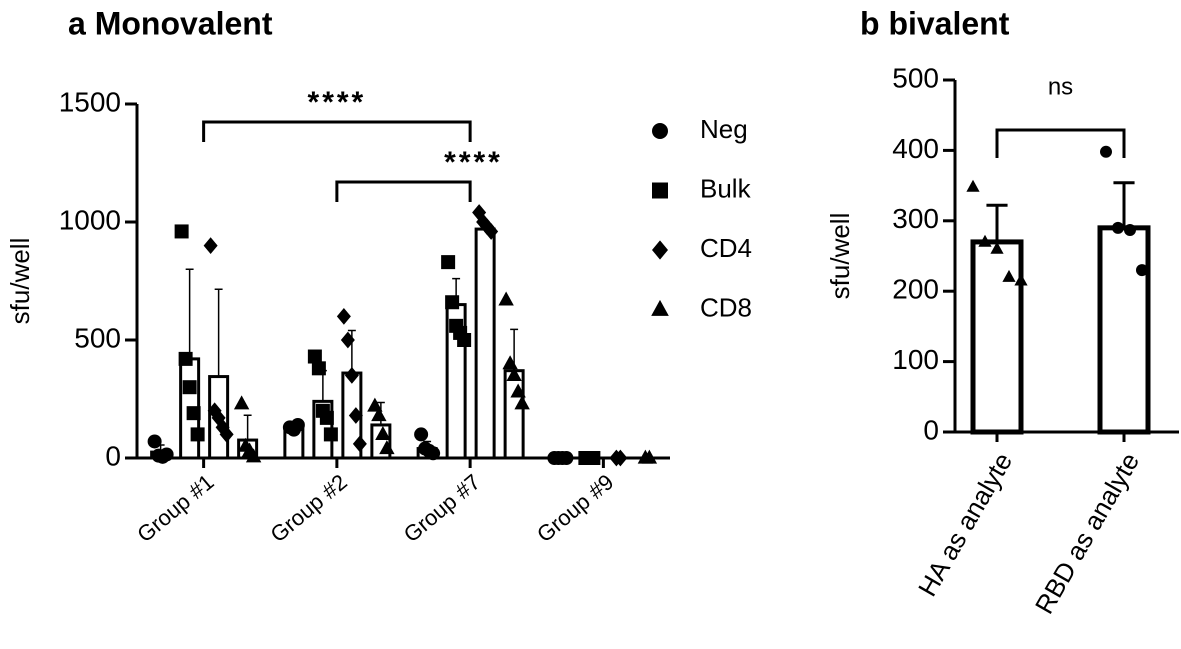  What do you see at coordinates (175, 508) in the screenshot?
I see `x-tick-label: Group #1` at bounding box center [175, 508].